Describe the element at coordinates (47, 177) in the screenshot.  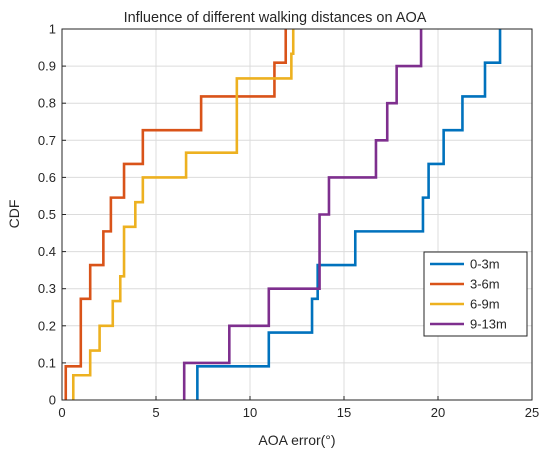
I see `y-tick-label: 0.6` at that location.